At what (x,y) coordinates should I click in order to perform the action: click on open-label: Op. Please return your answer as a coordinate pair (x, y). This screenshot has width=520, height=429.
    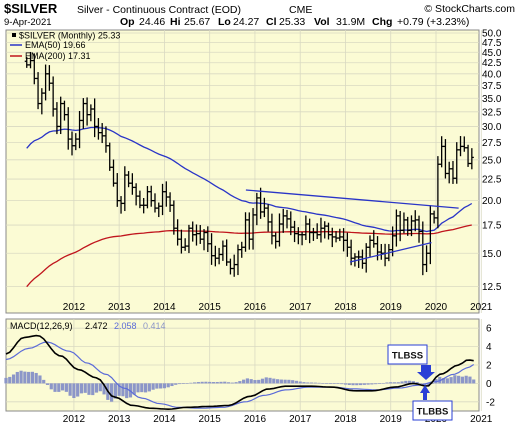
    Looking at the image, I should click on (127, 22).